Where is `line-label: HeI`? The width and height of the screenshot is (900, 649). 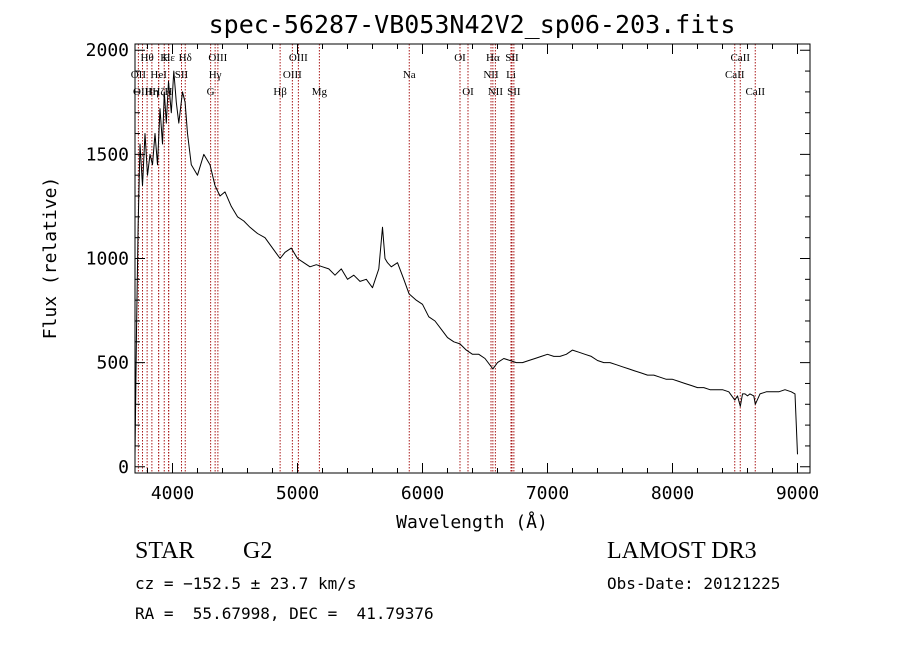 line-label: HeI is located at coordinates (158, 75).